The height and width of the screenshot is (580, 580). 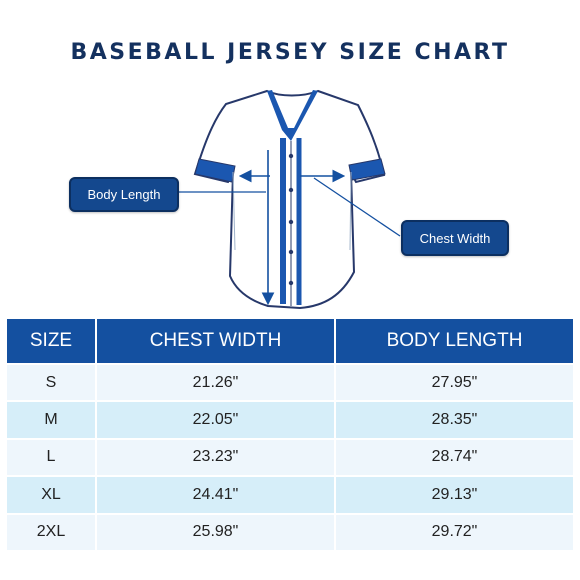 What do you see at coordinates (455, 238) in the screenshot?
I see `chest-width-callout: Chest Width` at bounding box center [455, 238].